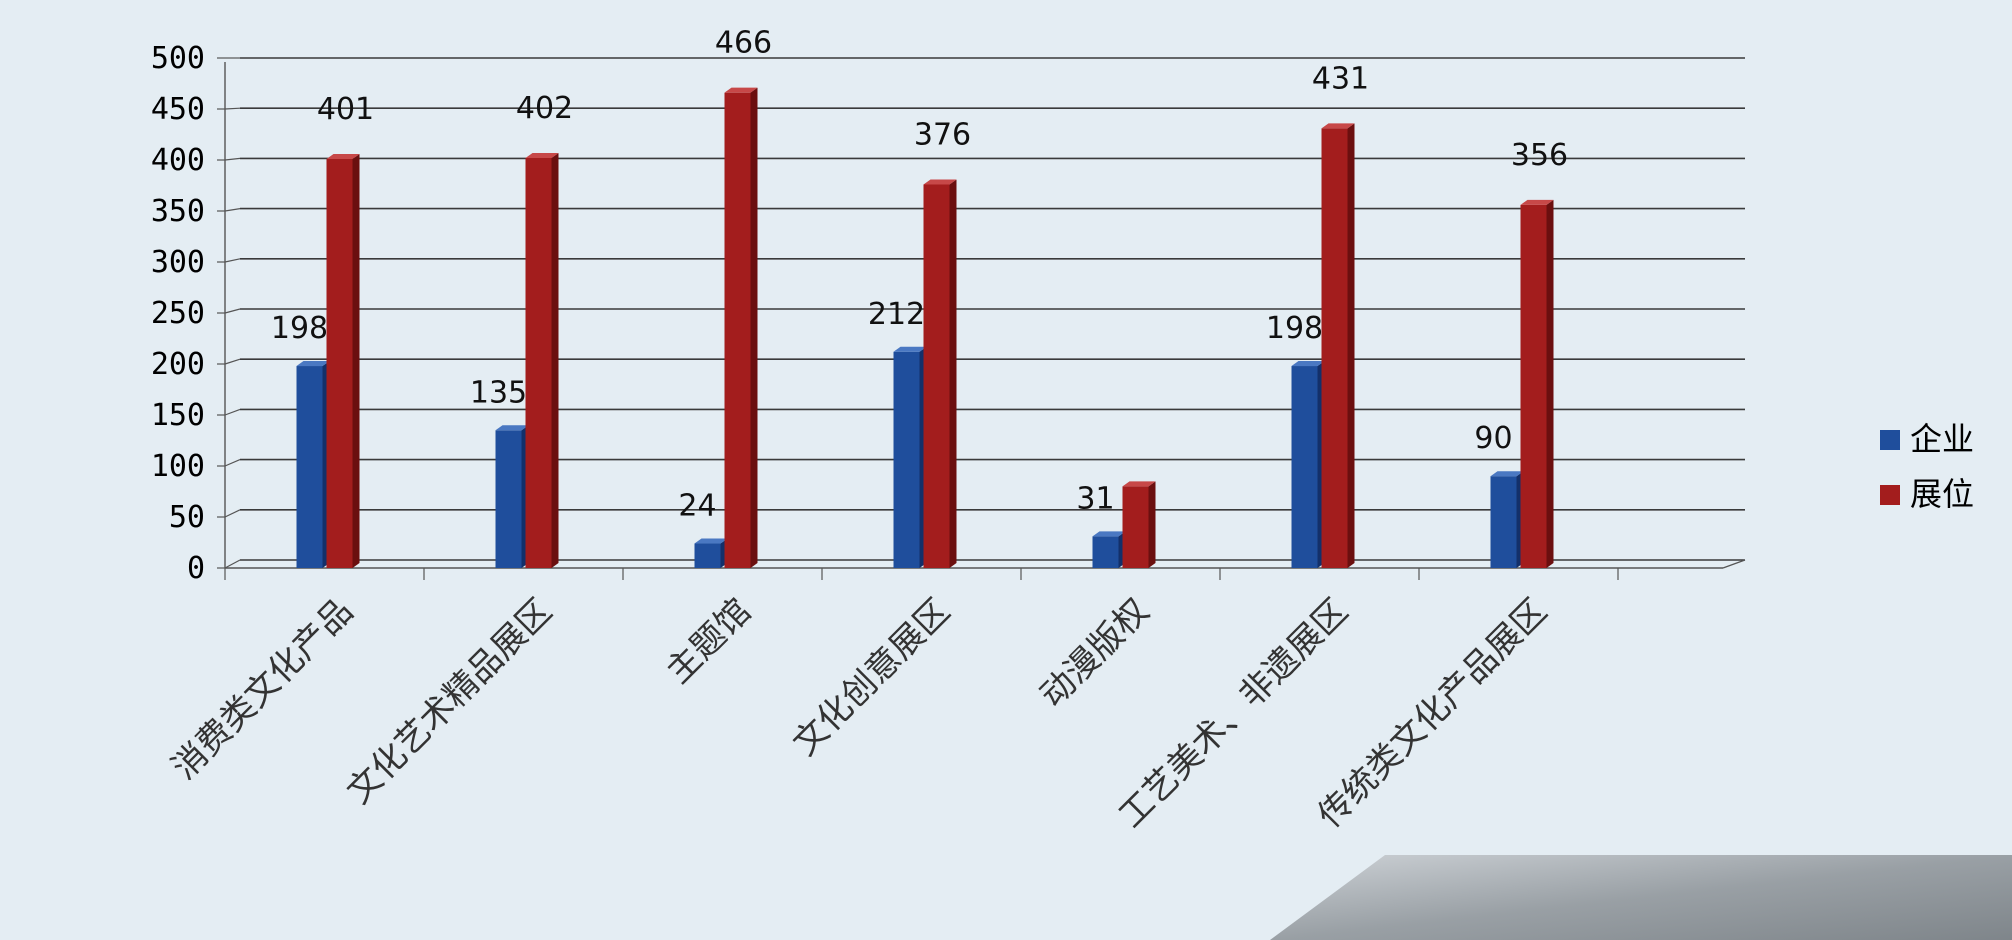 The image size is (2012, 940). What do you see at coordinates (1539, 155) in the screenshot?
I see `data-label: 356` at bounding box center [1539, 155].